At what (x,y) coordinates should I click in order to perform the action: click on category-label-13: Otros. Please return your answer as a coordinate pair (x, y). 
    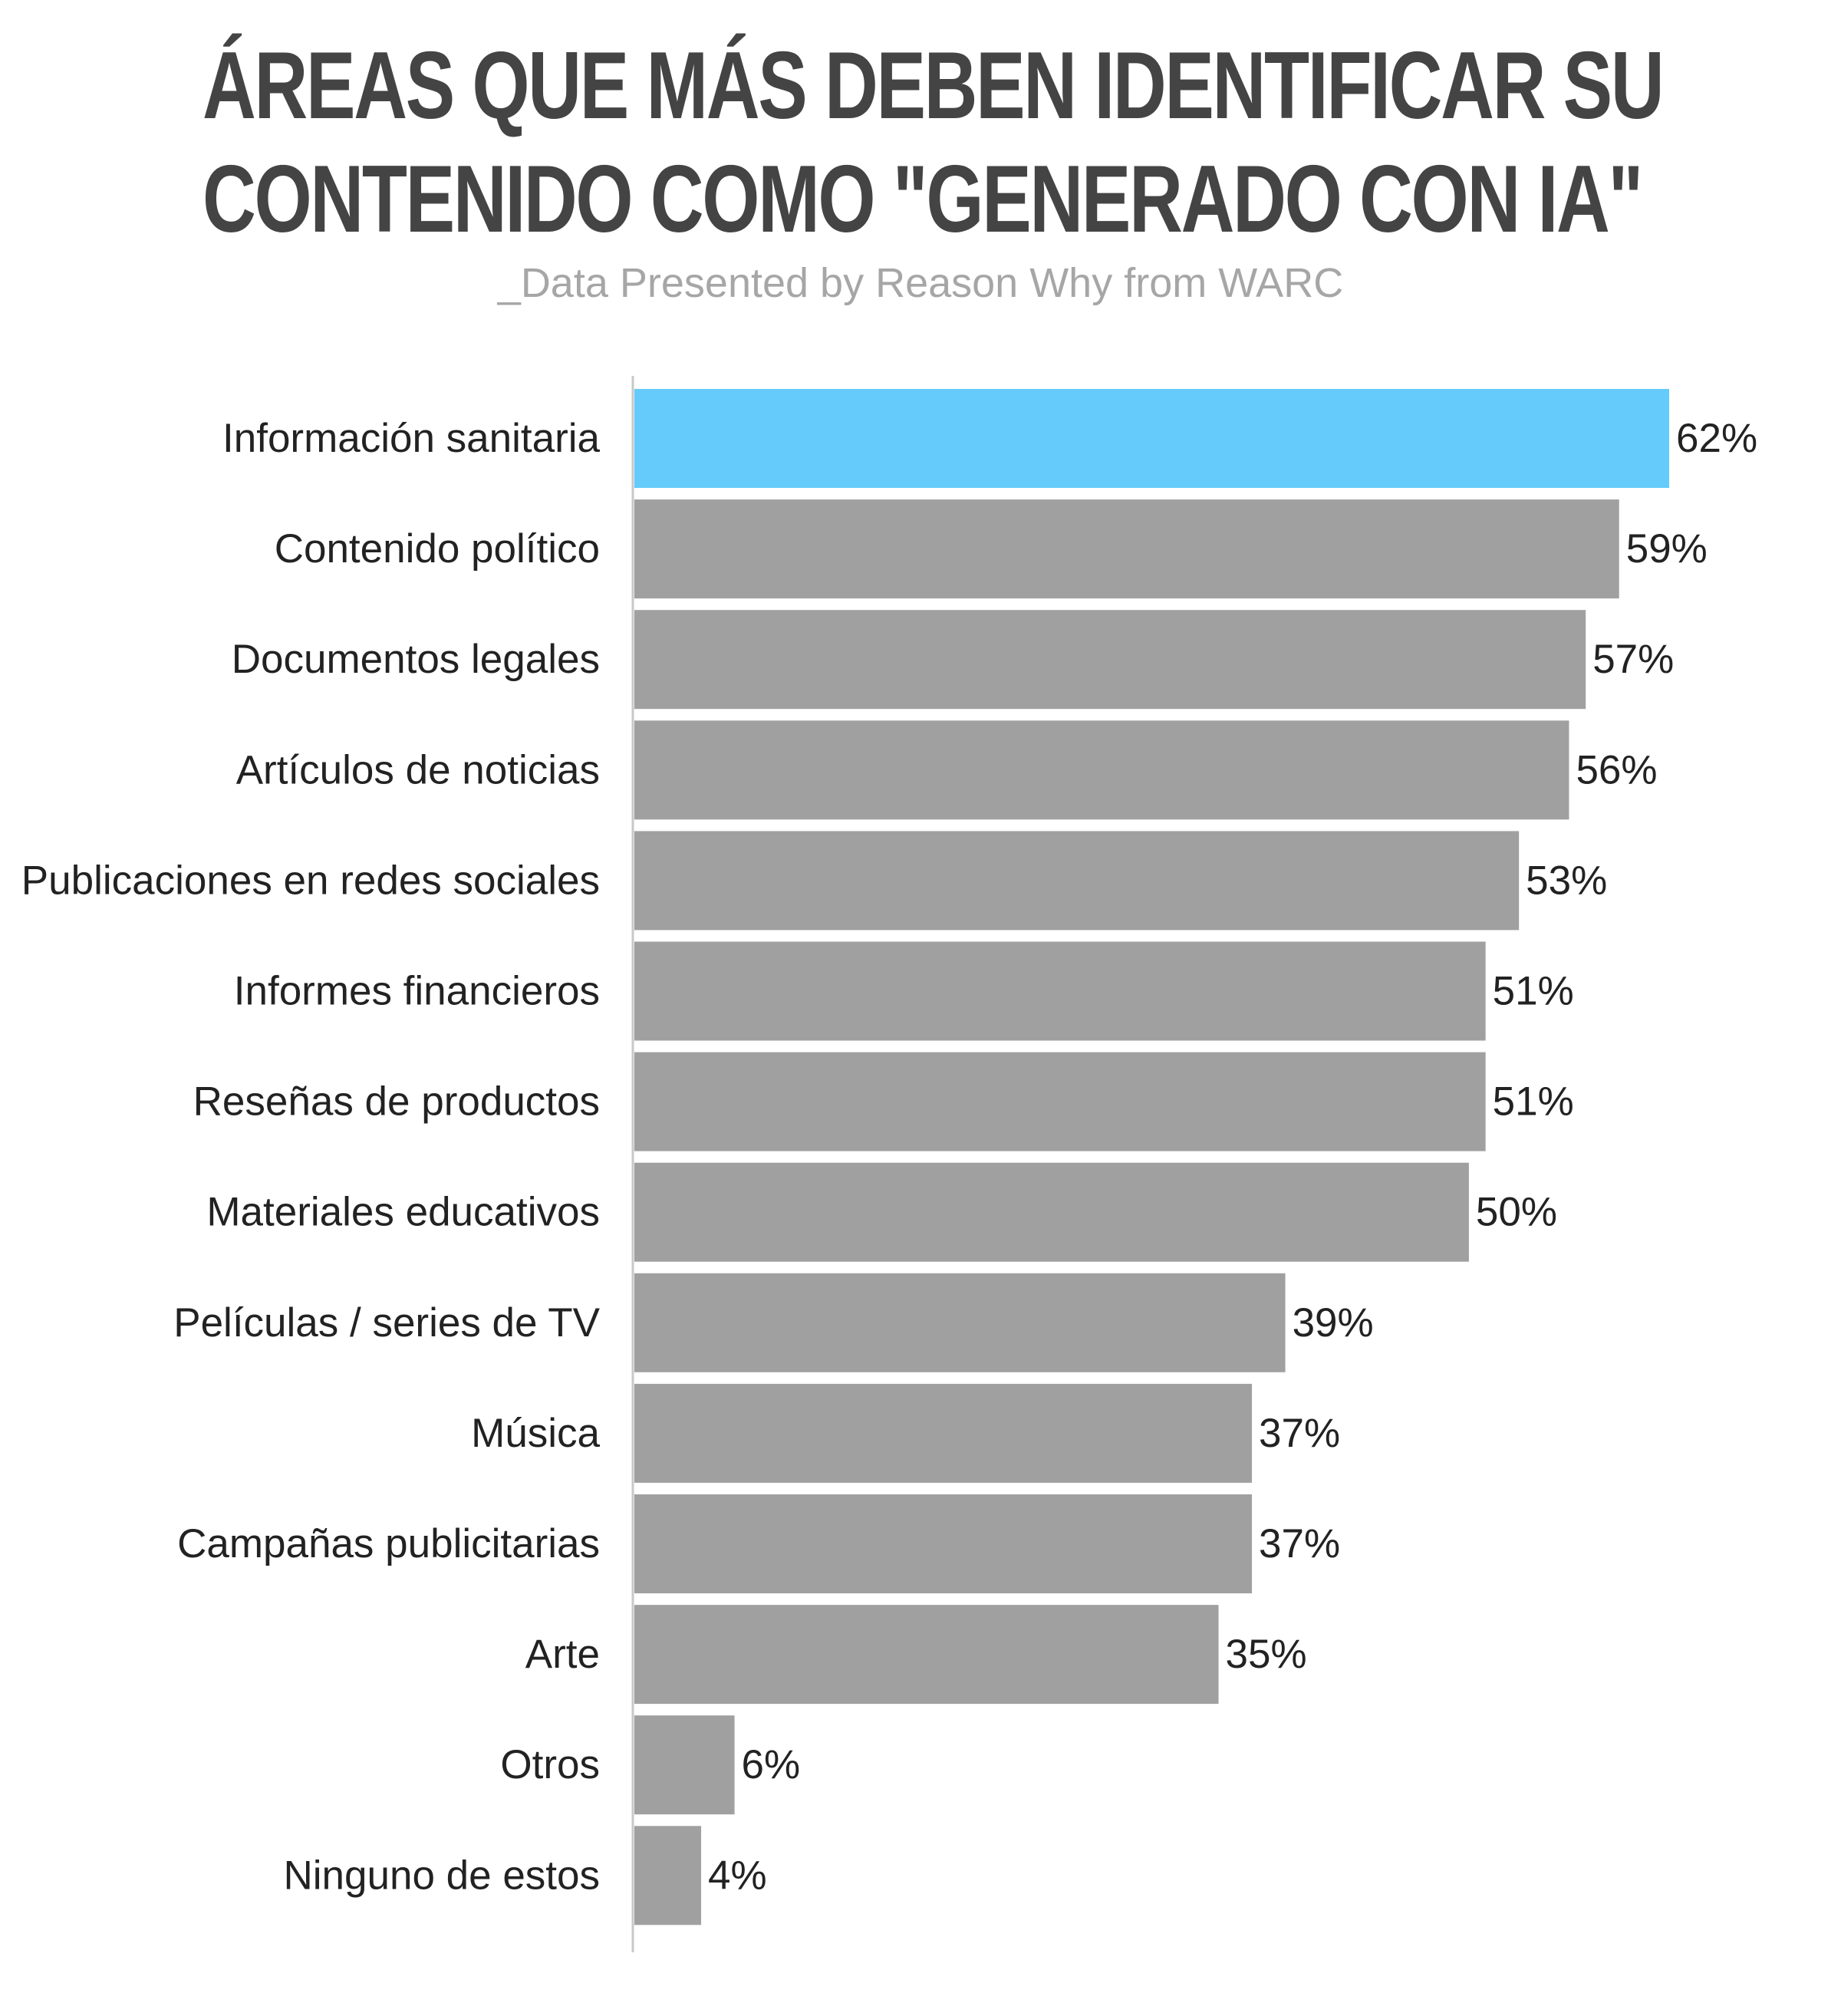
    Looking at the image, I should click on (550, 1764).